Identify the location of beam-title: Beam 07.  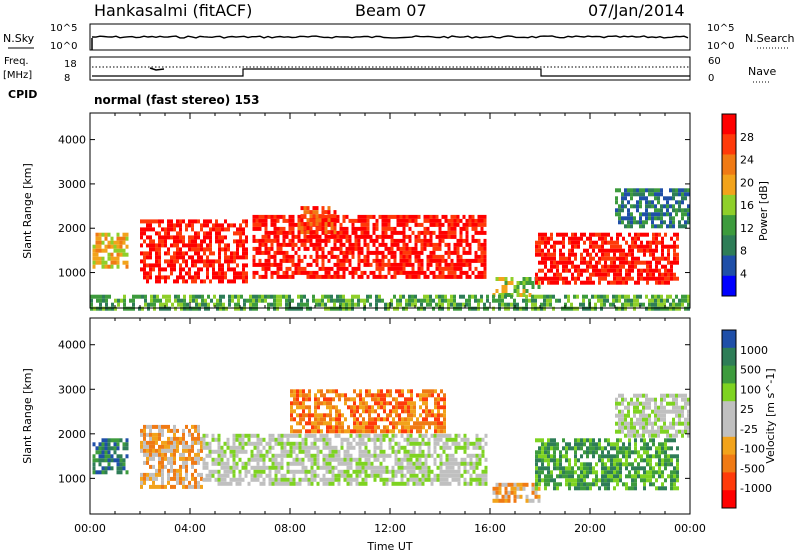
(391, 10).